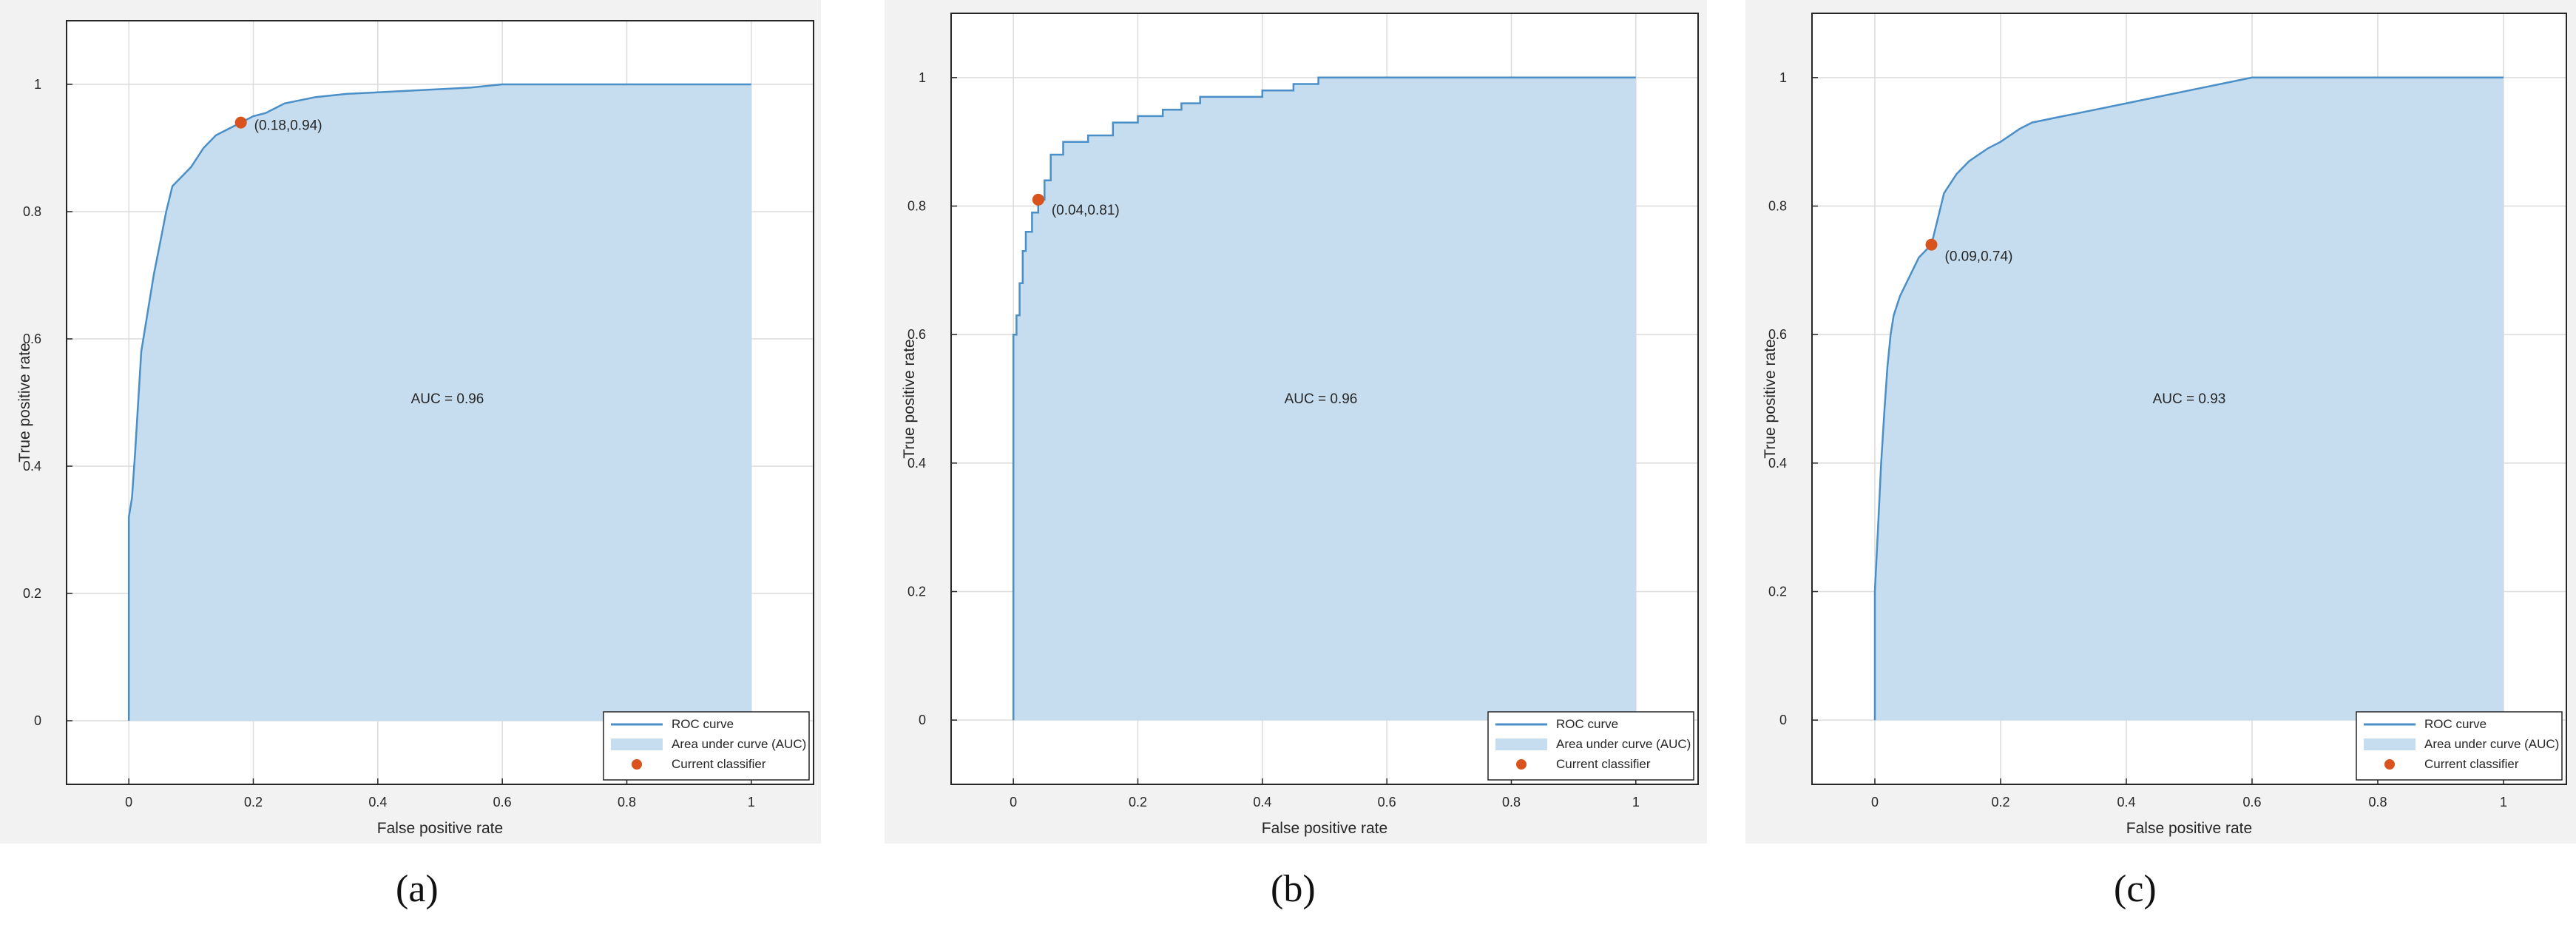  I want to click on caption-b: (b), so click(1293, 889).